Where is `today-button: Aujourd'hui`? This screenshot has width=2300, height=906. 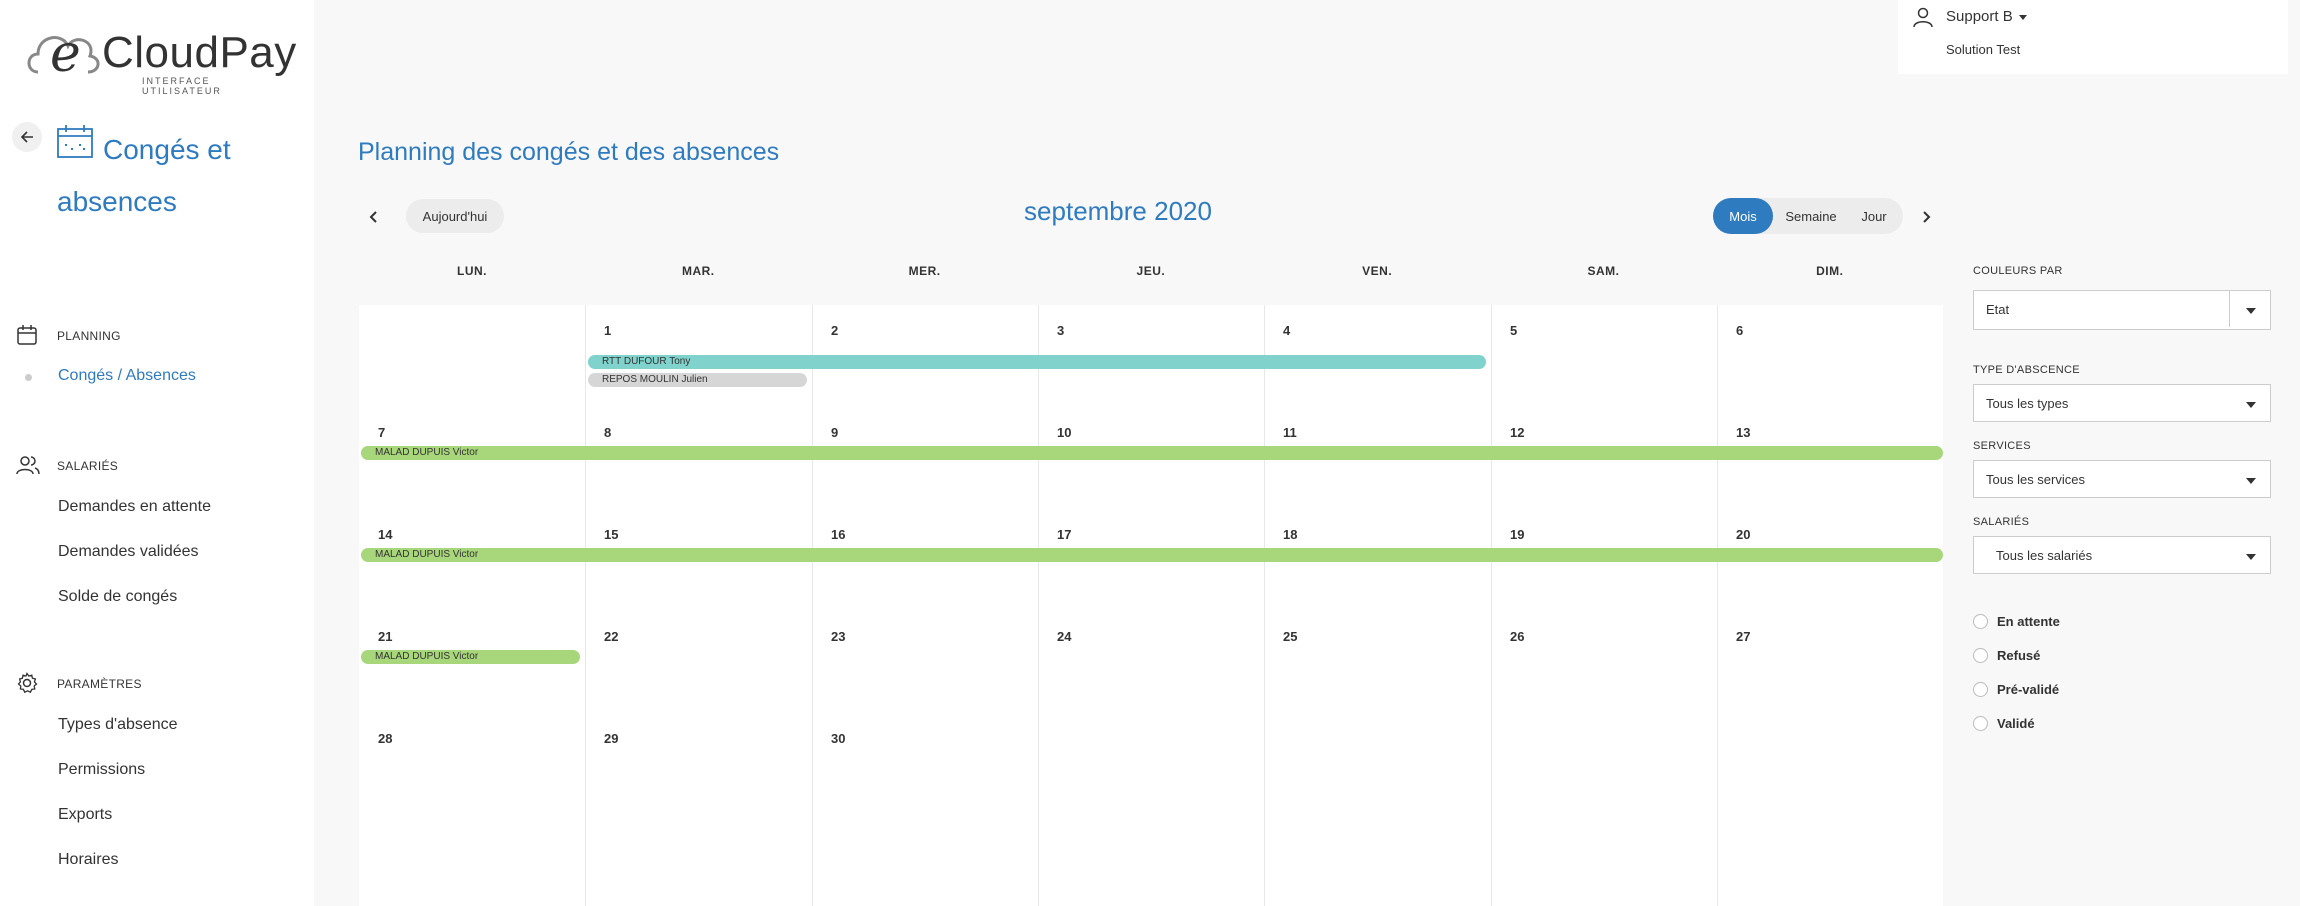 today-button: Aujourd'hui is located at coordinates (455, 216).